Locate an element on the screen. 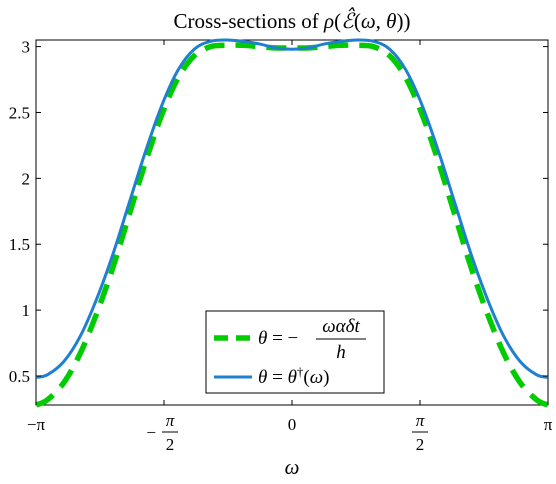 Image resolution: width=556 pixels, height=484 pixels. y-tick-label: 2 is located at coordinates (26, 178).